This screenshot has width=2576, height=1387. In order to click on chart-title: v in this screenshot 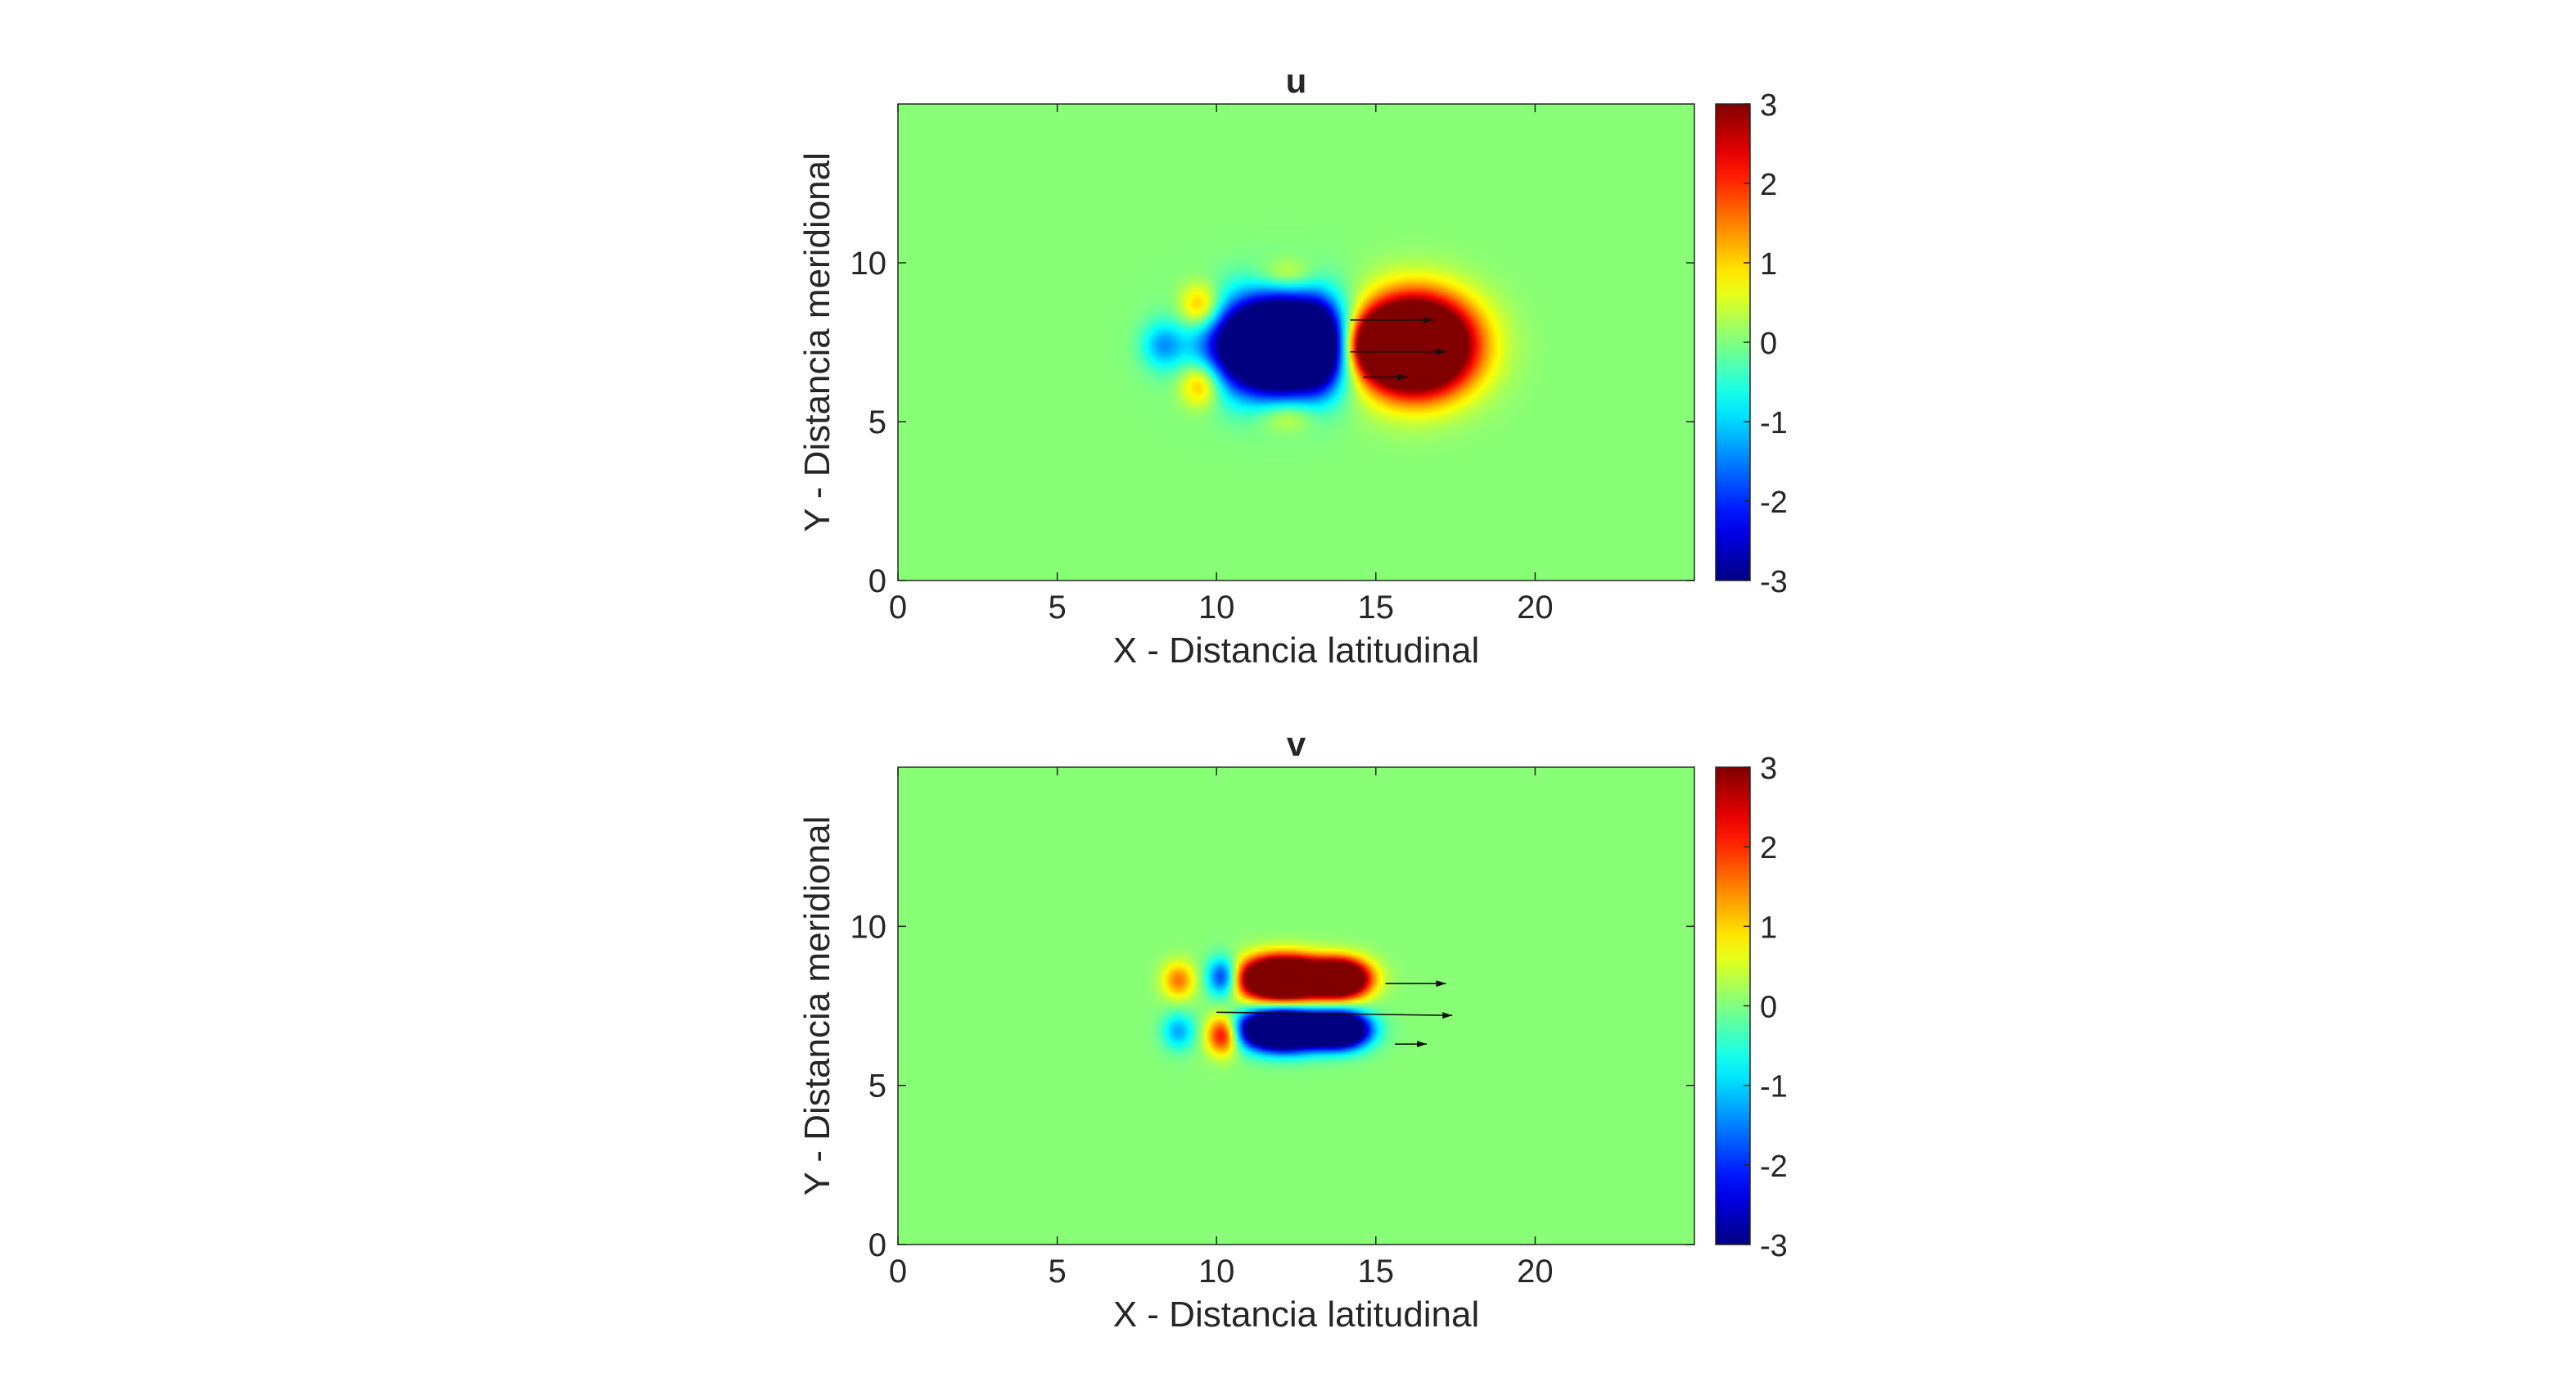, I will do `click(1296, 744)`.